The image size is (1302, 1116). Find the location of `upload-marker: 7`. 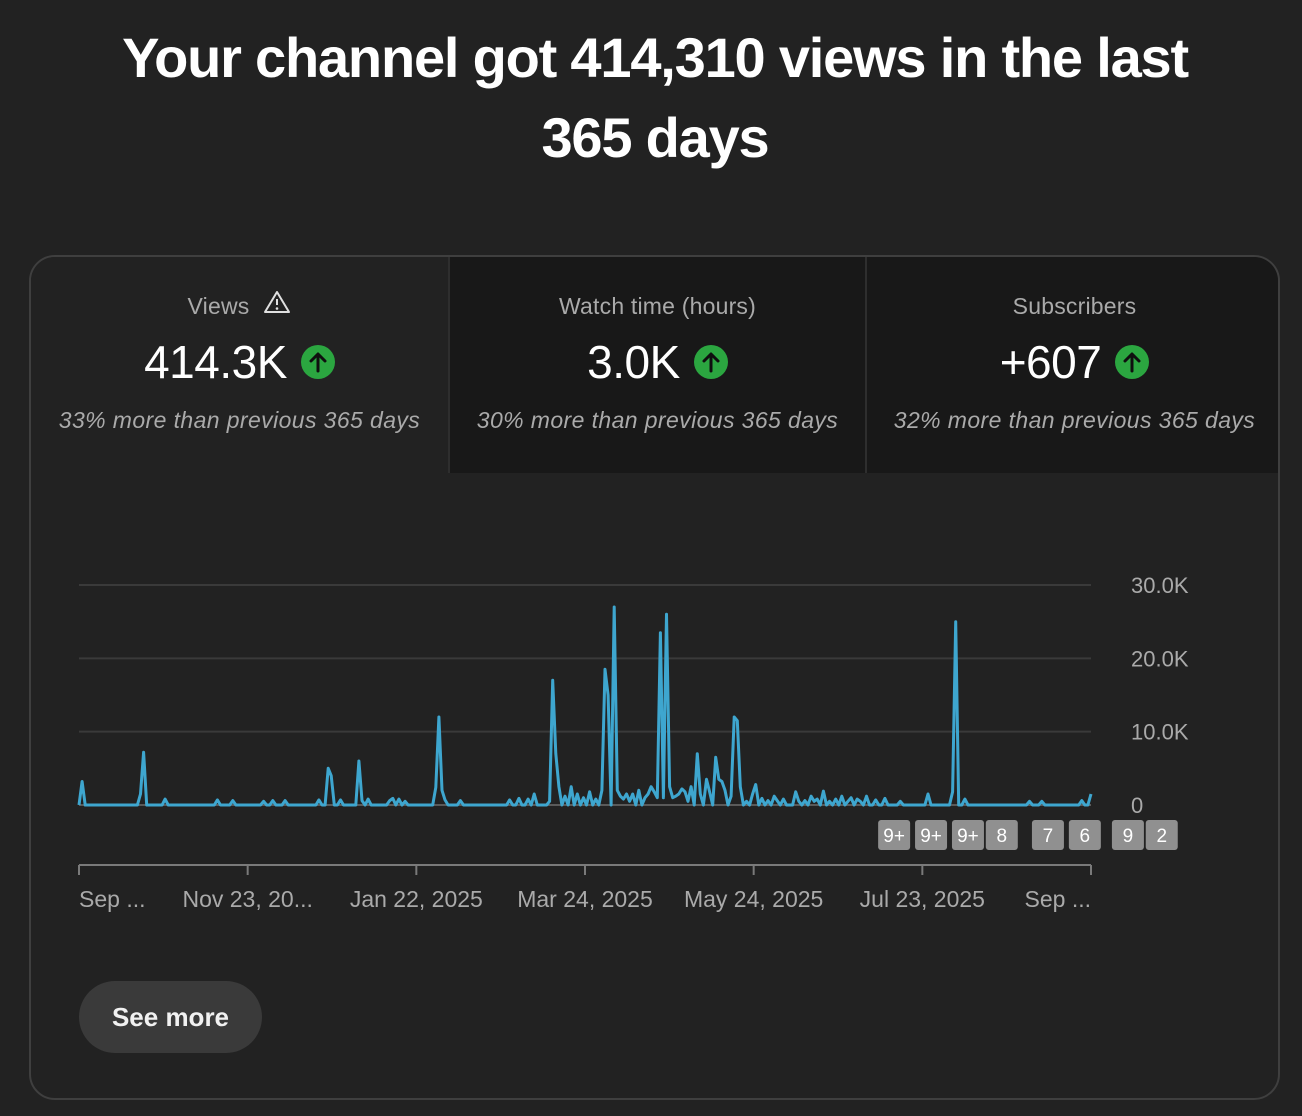

upload-marker: 7 is located at coordinates (1047, 835).